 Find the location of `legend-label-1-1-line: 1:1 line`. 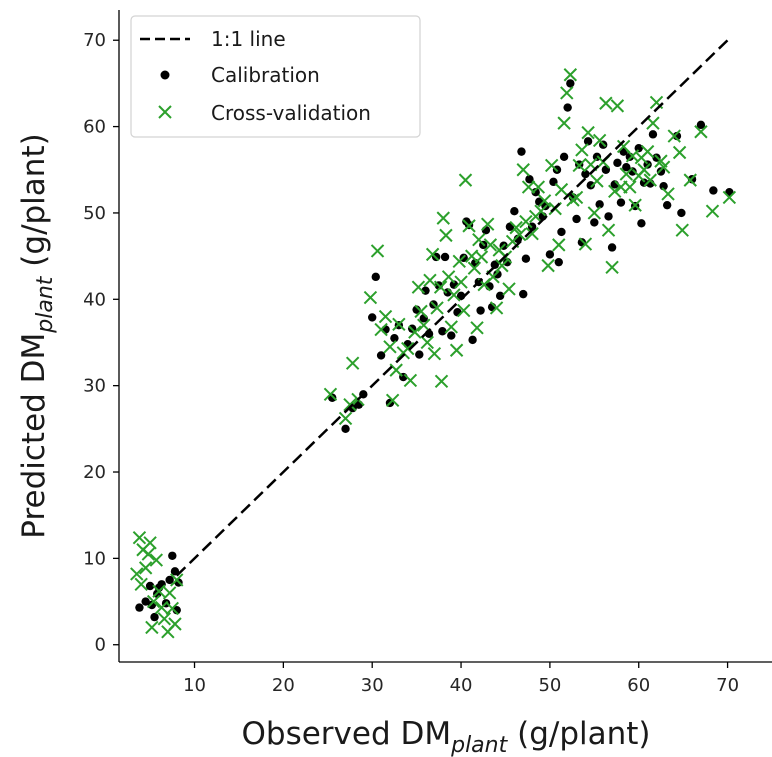

legend-label-1-1-line: 1:1 line is located at coordinates (248, 39).